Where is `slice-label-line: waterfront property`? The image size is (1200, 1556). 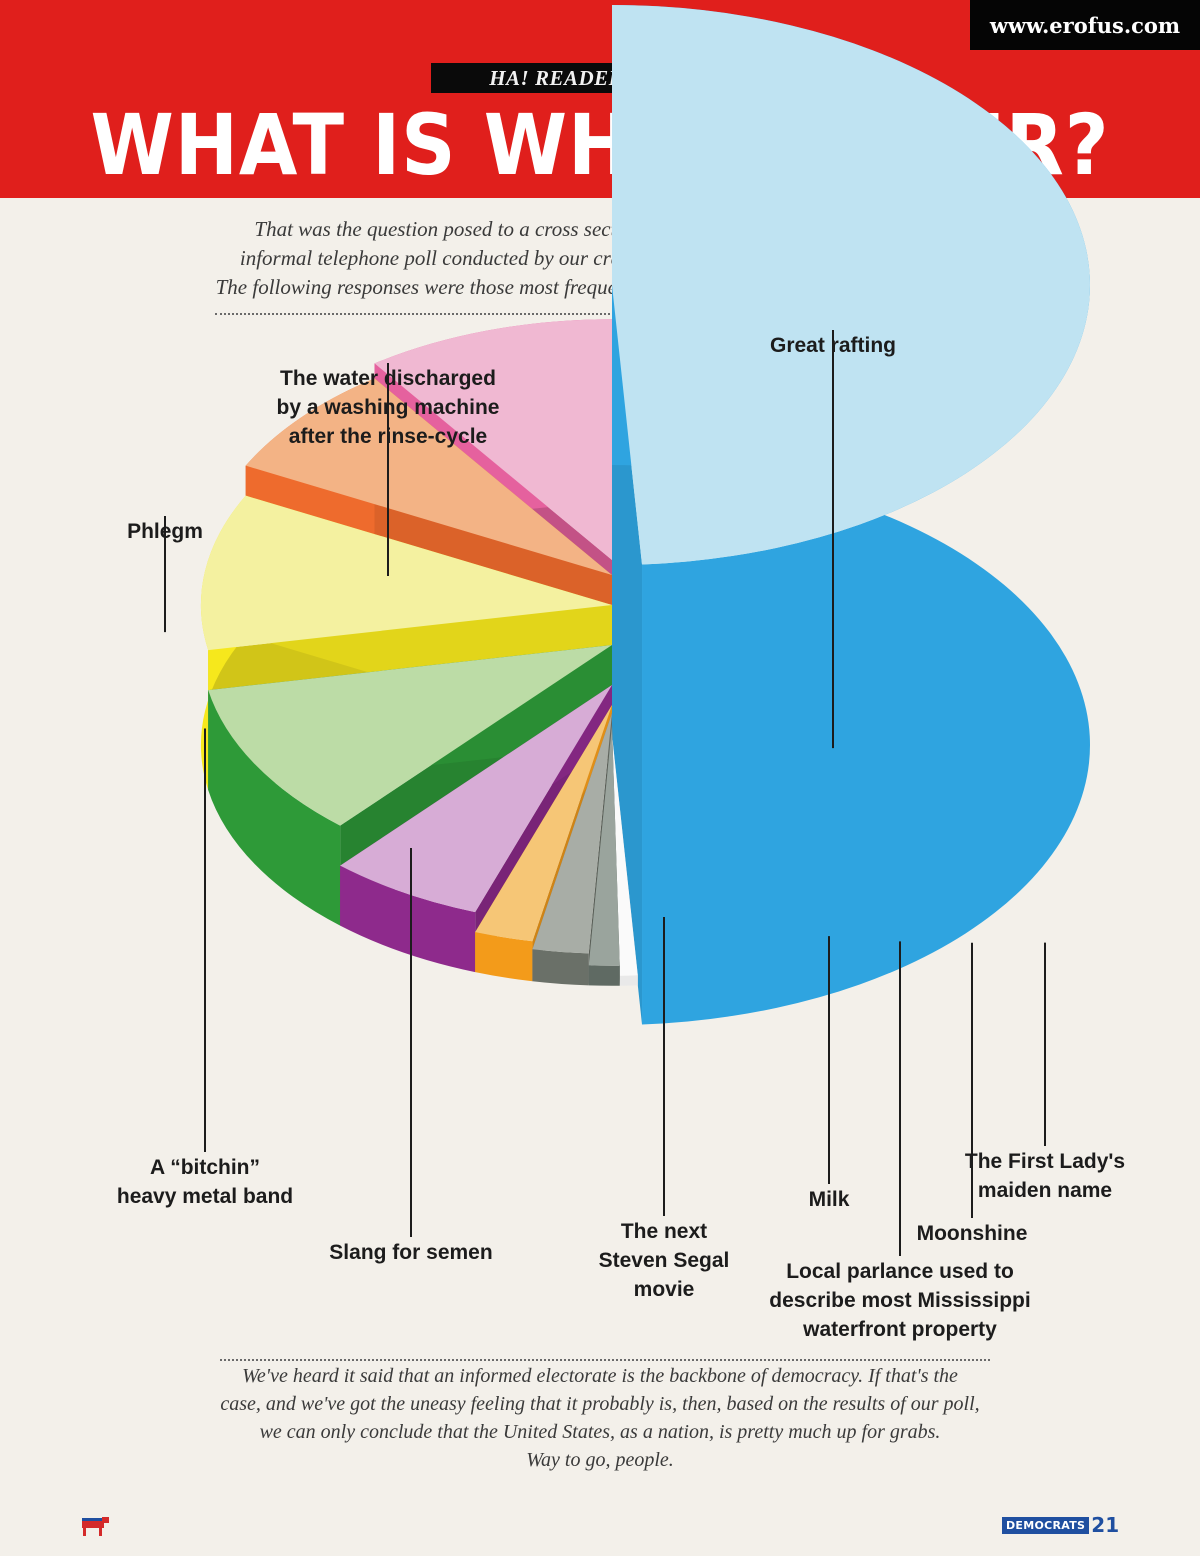 slice-label-line: waterfront property is located at coordinates (899, 1329).